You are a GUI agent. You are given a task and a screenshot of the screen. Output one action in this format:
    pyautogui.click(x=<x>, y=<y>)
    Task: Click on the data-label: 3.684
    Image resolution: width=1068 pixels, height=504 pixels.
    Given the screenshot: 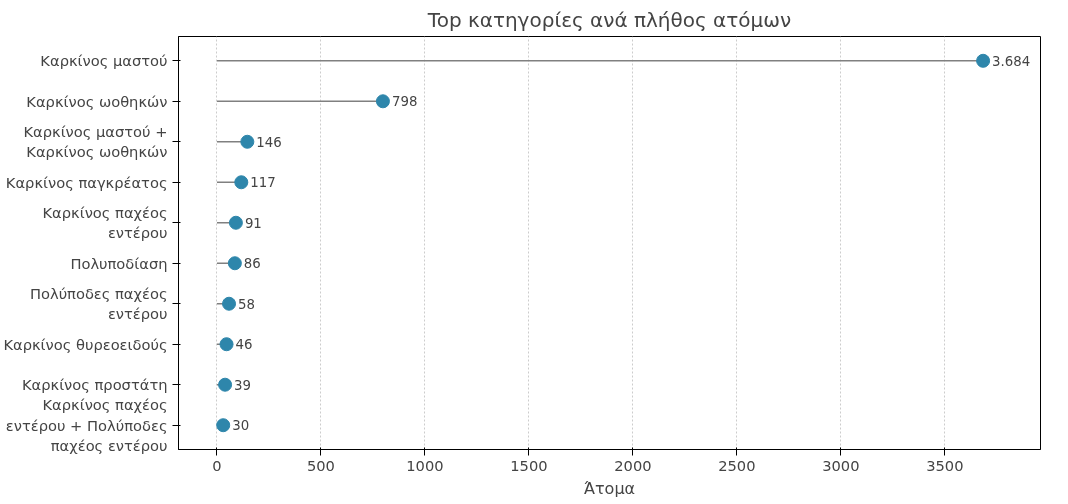 What is the action you would take?
    pyautogui.click(x=1011, y=61)
    